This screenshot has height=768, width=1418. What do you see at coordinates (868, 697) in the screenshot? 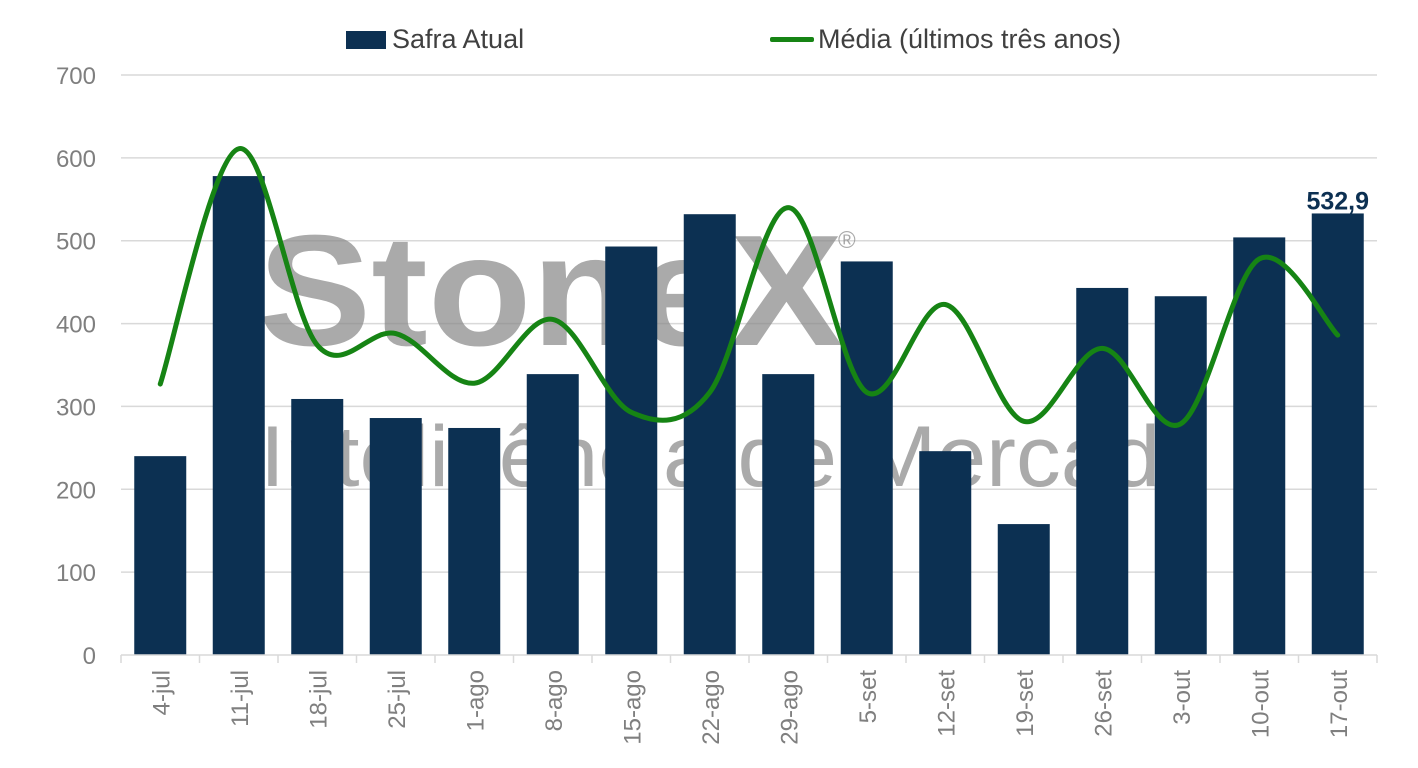
I see `x-tick-label: 5-set` at bounding box center [868, 697].